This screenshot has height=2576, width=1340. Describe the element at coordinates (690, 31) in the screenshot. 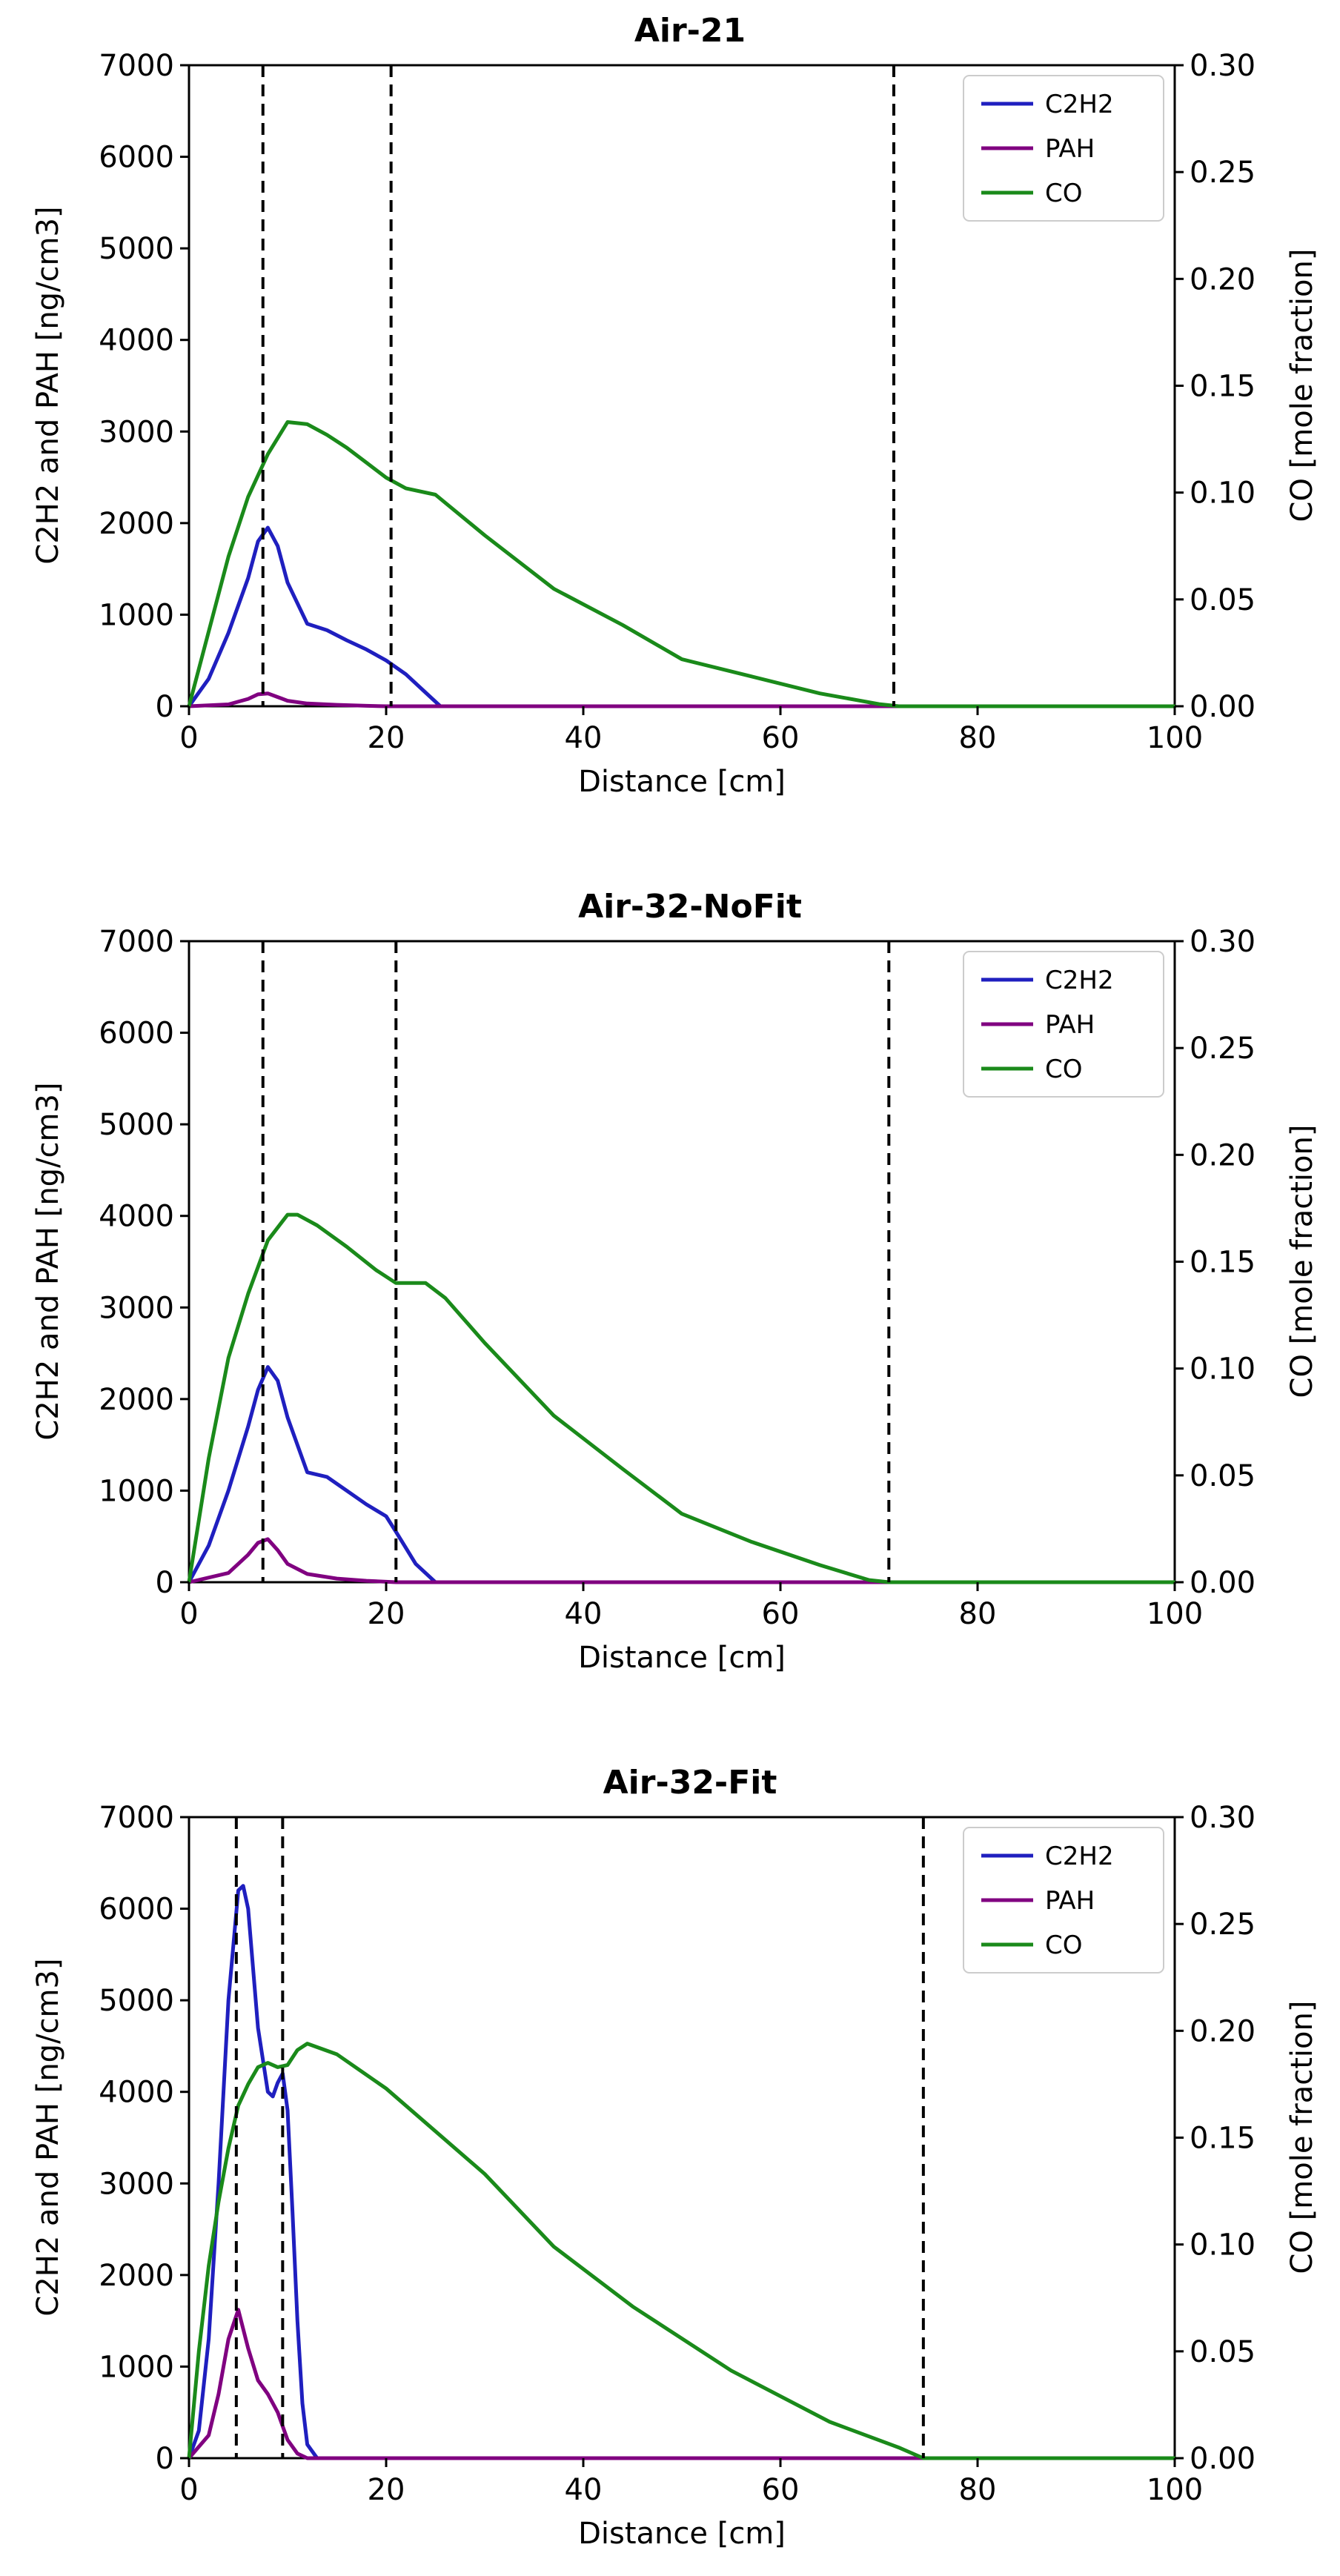

I see `chart-title: Air-21` at that location.